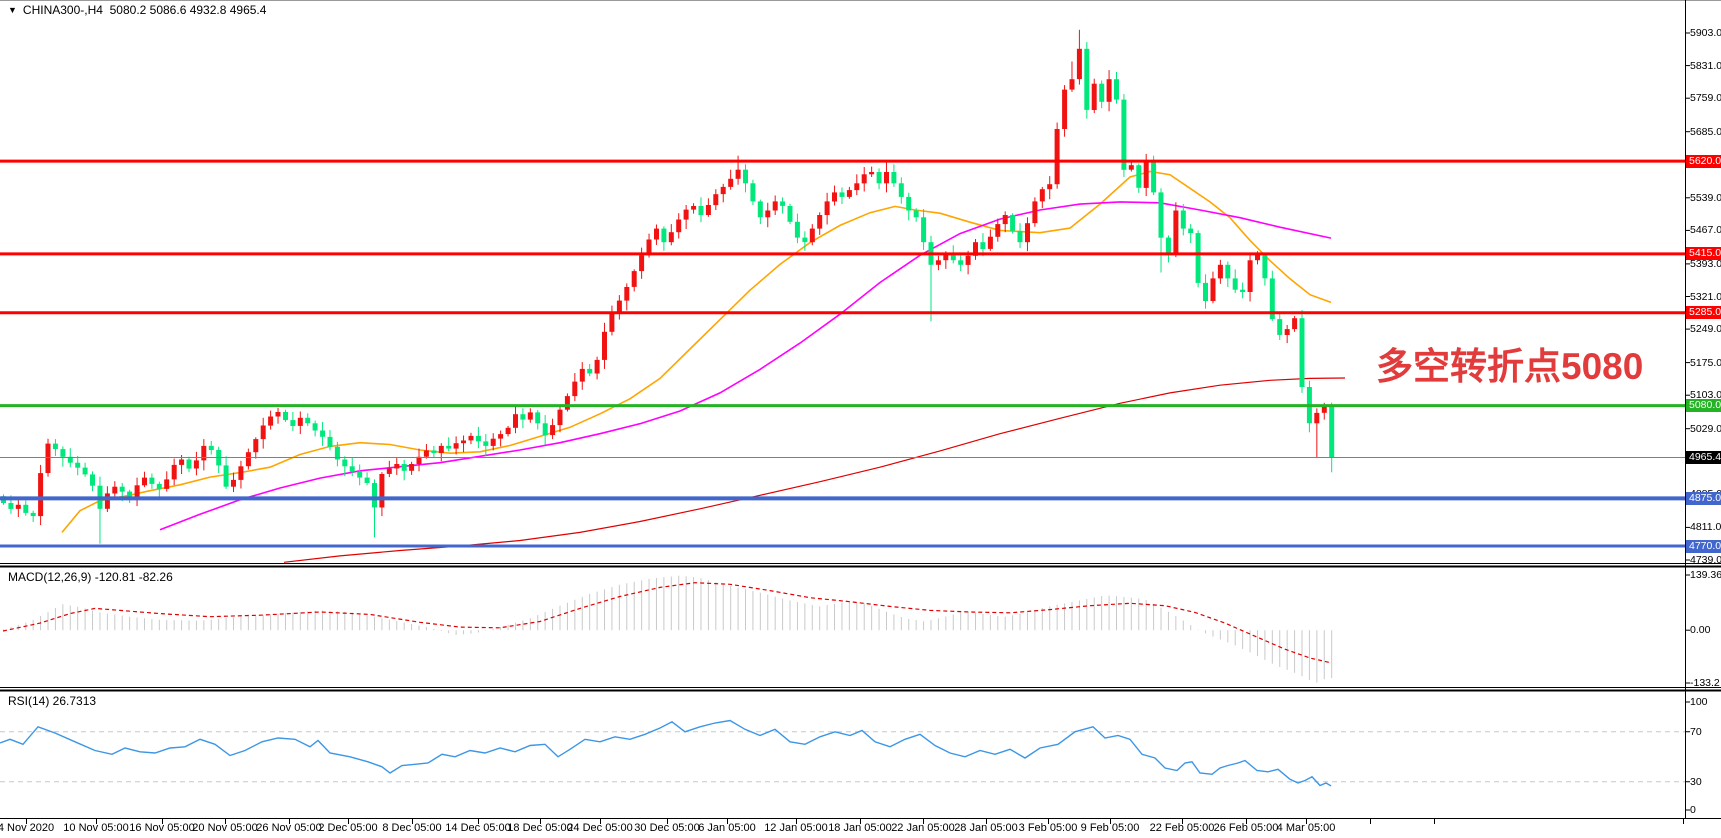 This screenshot has width=1721, height=838. Describe the element at coordinates (1703, 546) in the screenshot. I see `level-price-badge: 4770.0` at that location.